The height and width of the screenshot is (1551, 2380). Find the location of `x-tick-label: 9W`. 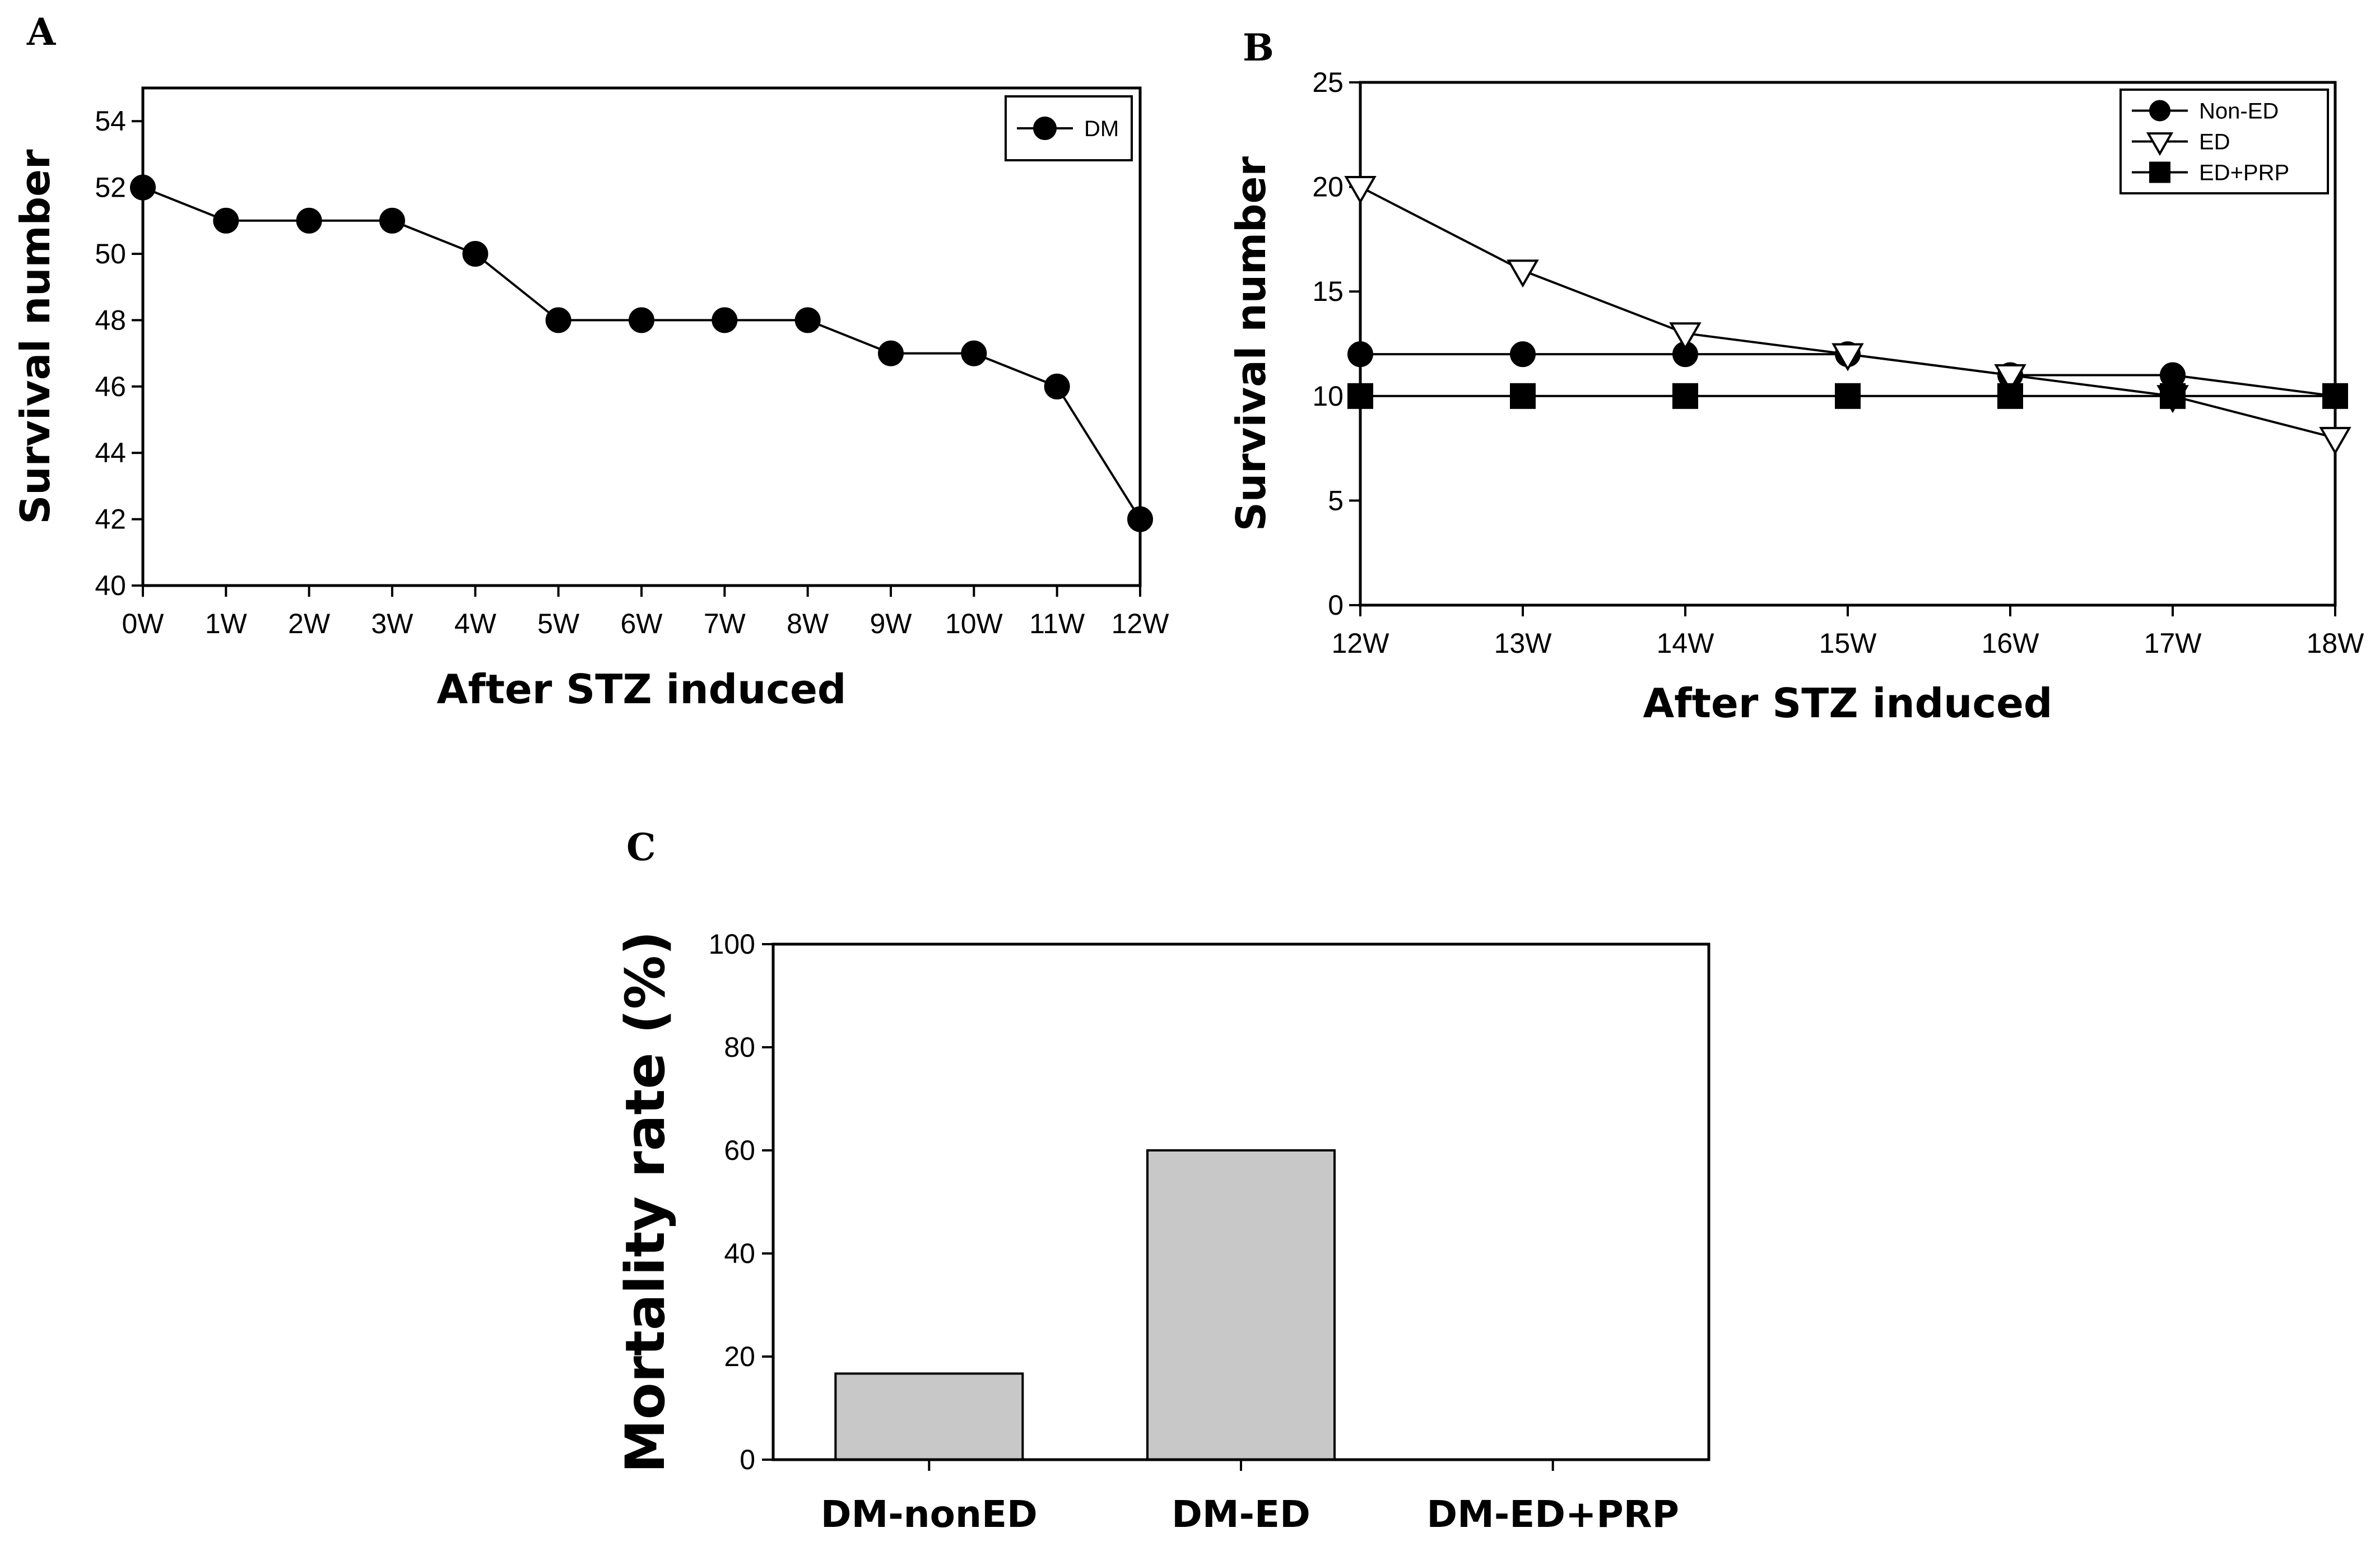

x-tick-label: 9W is located at coordinates (891, 623).